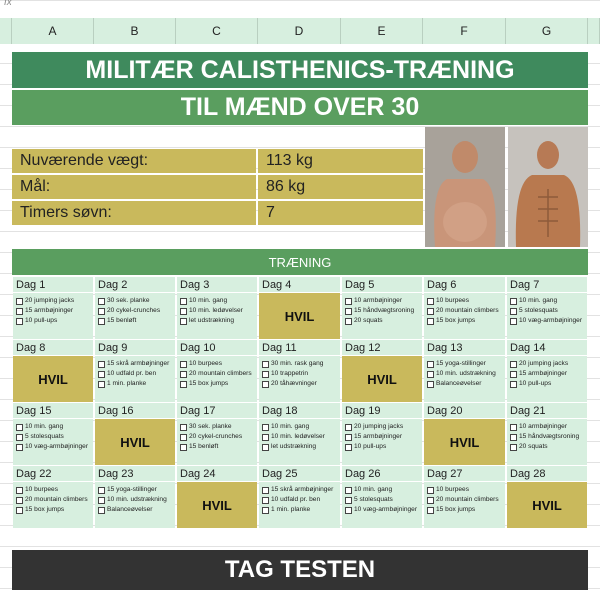 Image resolution: width=600 pixels, height=600 pixels. I want to click on column-header: C, so click(217, 31).